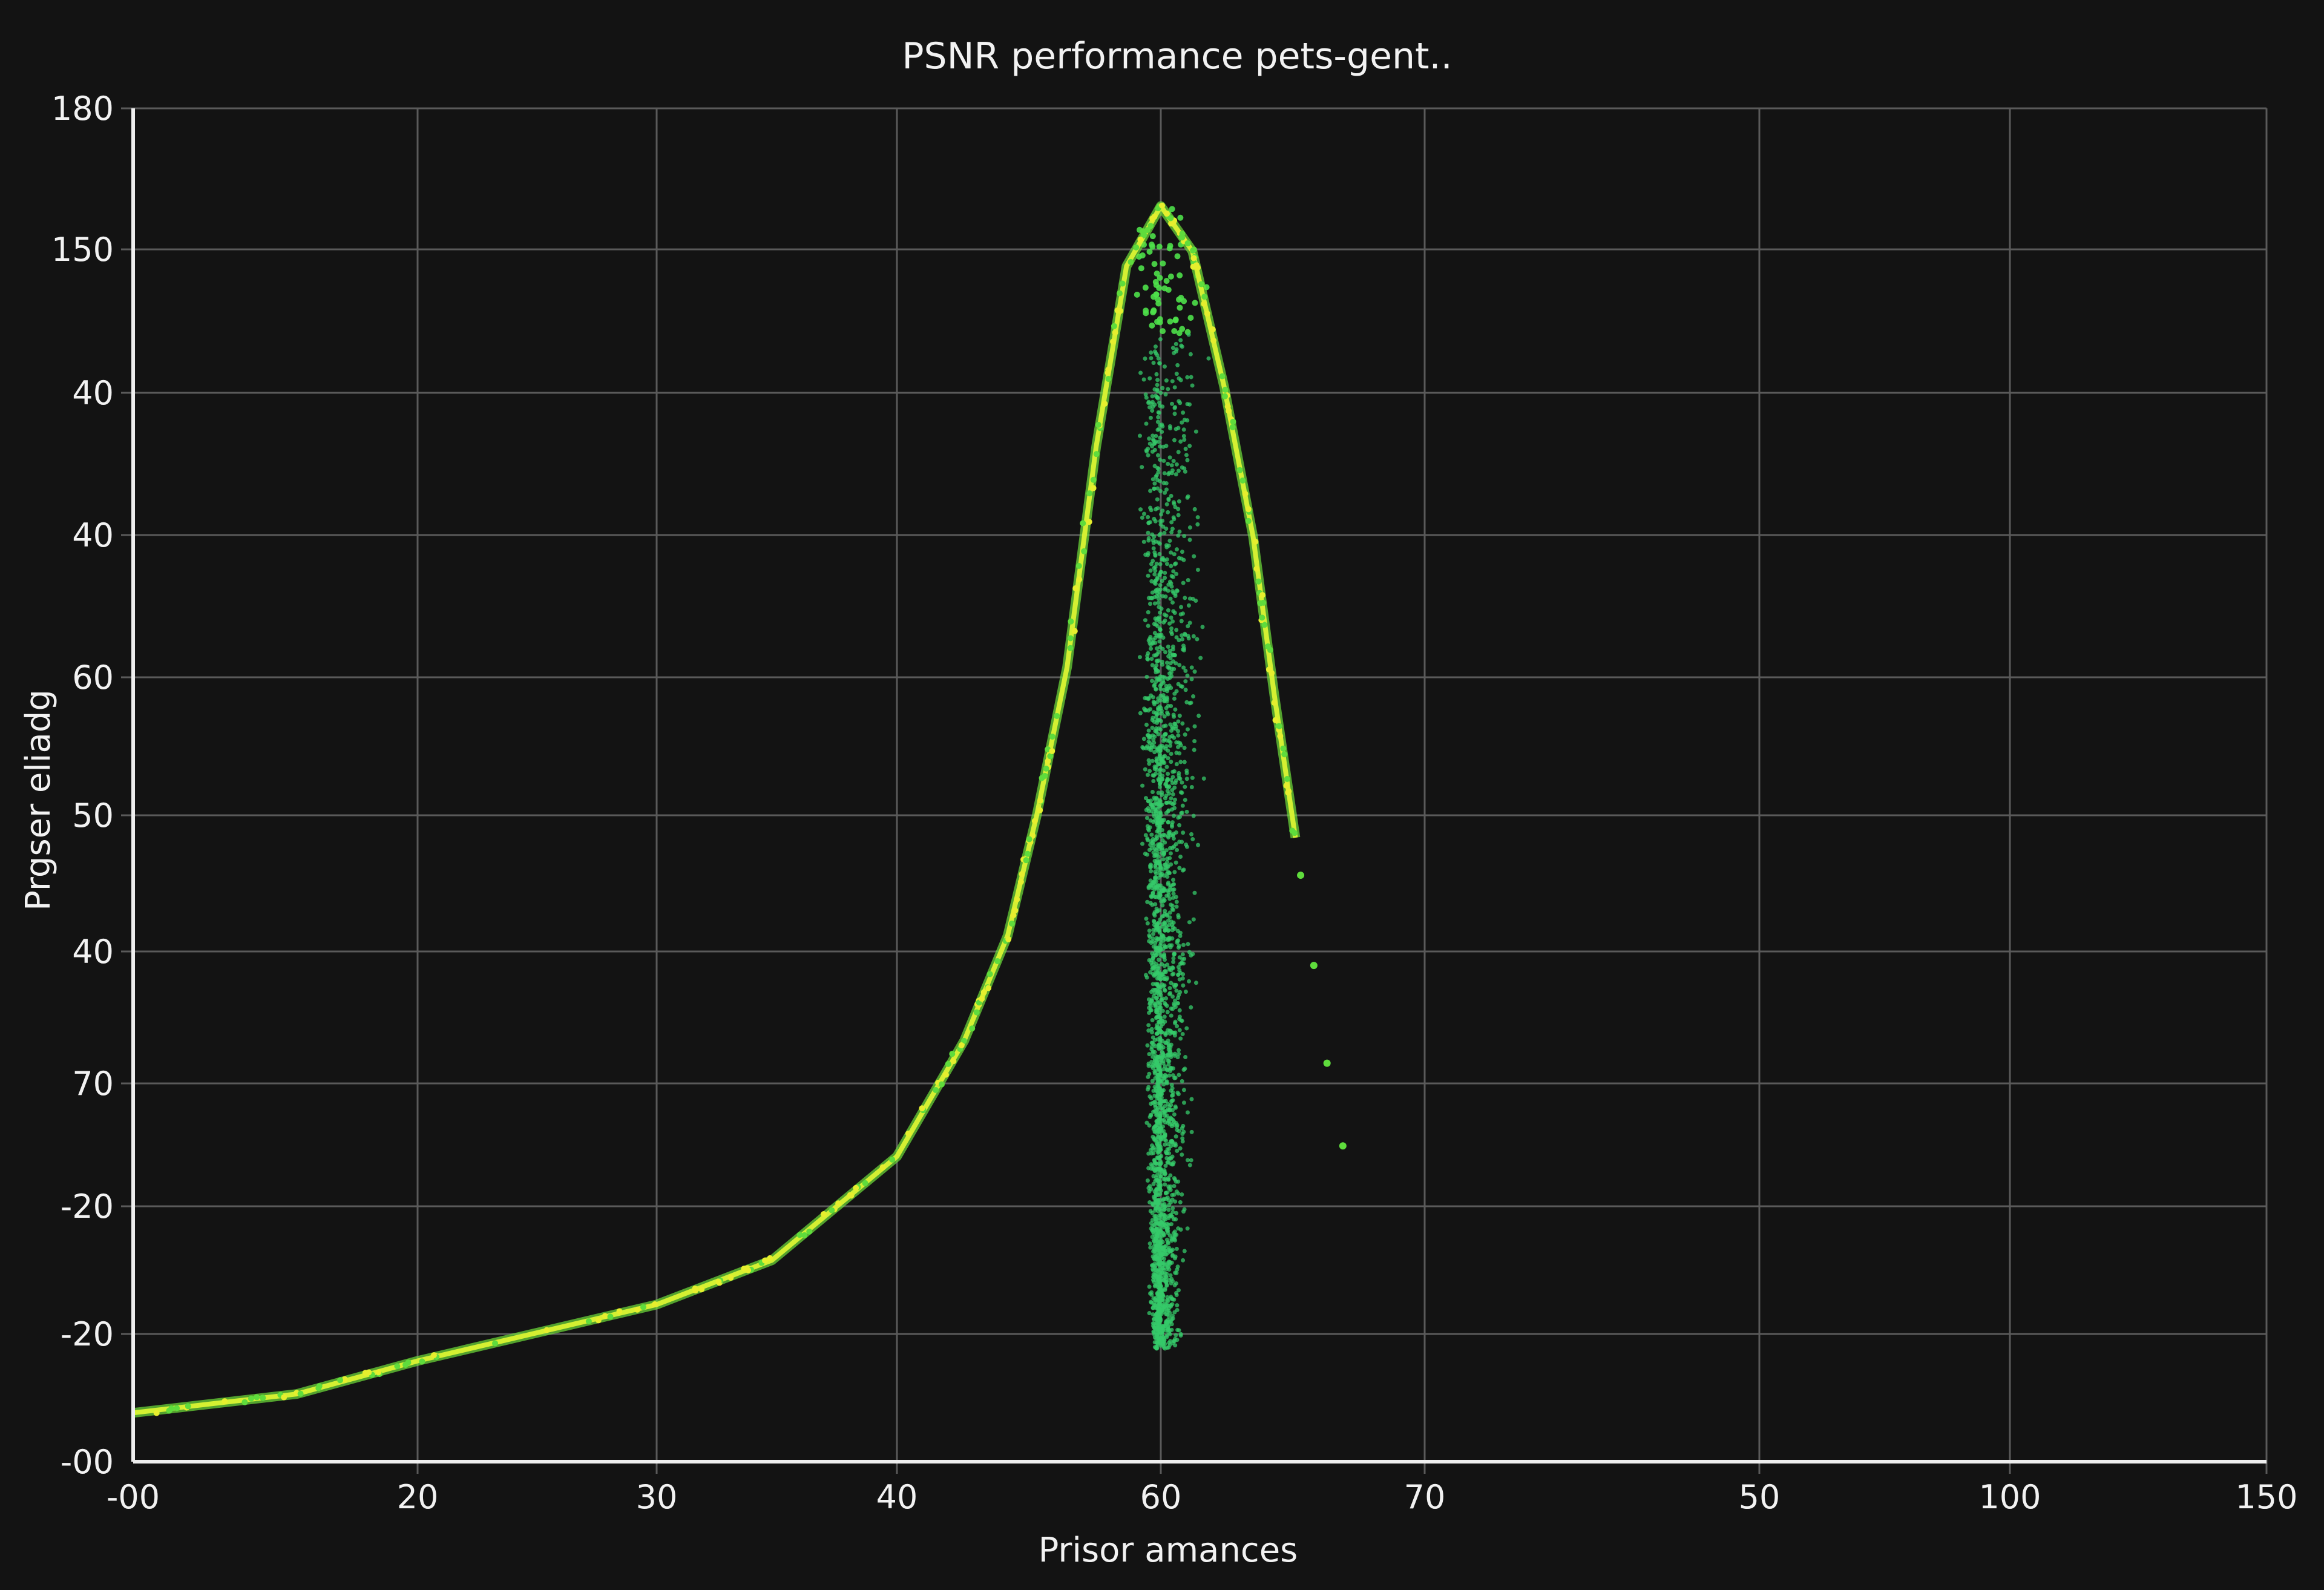 Image resolution: width=2324 pixels, height=1590 pixels. What do you see at coordinates (93, 678) in the screenshot?
I see `y-tick-label: 60` at bounding box center [93, 678].